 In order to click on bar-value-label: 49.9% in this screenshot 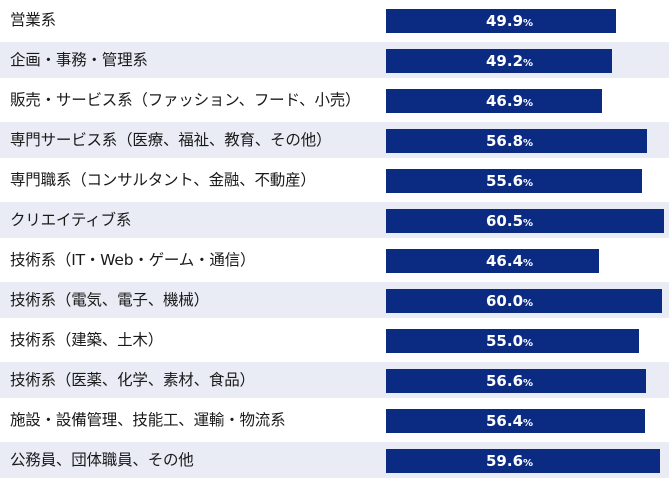, I will do `click(509, 21)`.